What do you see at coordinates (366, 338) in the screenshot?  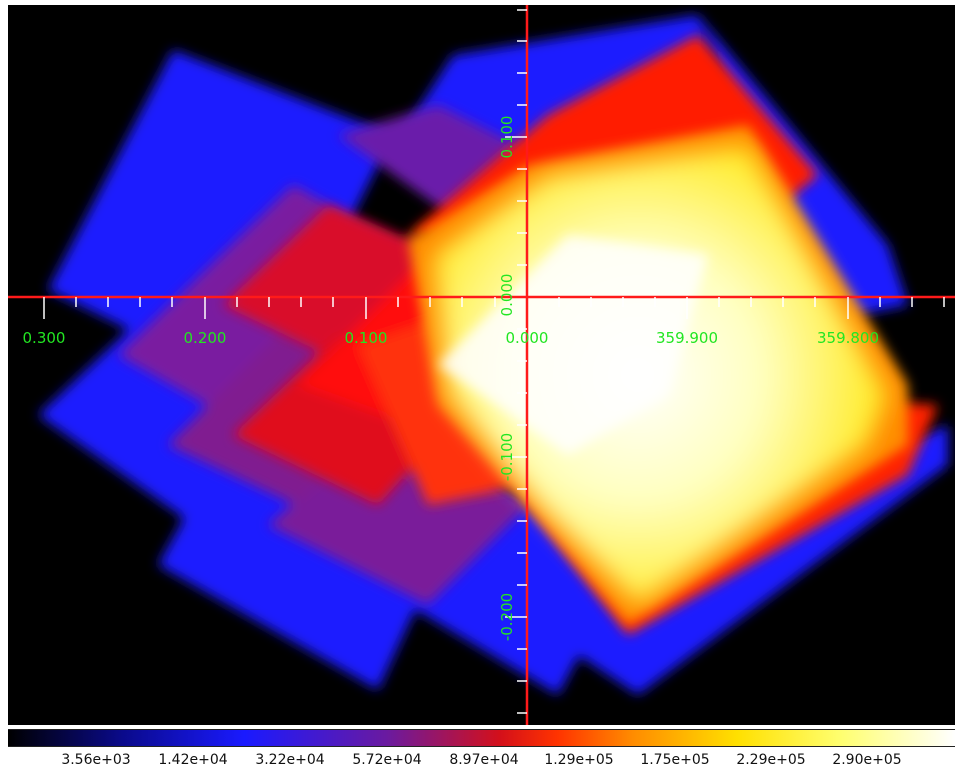 I see `x-label-2: 0.100` at bounding box center [366, 338].